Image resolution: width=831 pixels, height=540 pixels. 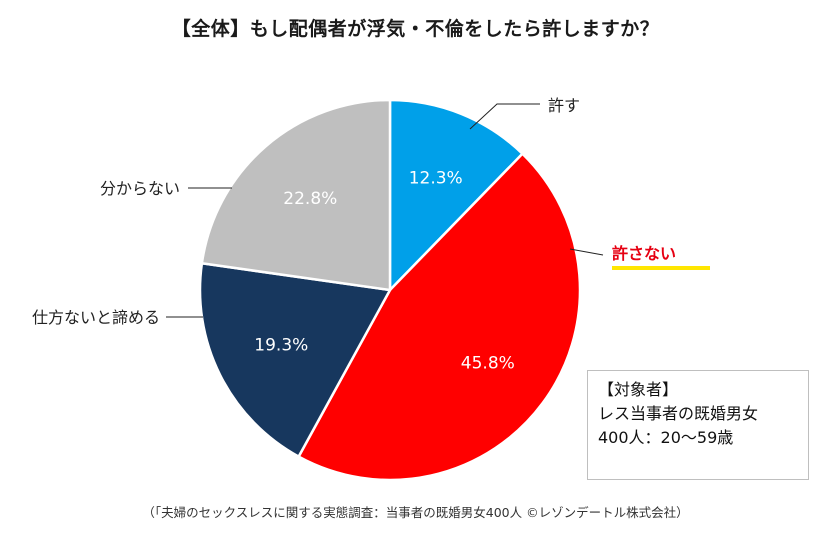 What do you see at coordinates (488, 363) in the screenshot?
I see `slice-value-label-2: 45.8%` at bounding box center [488, 363].